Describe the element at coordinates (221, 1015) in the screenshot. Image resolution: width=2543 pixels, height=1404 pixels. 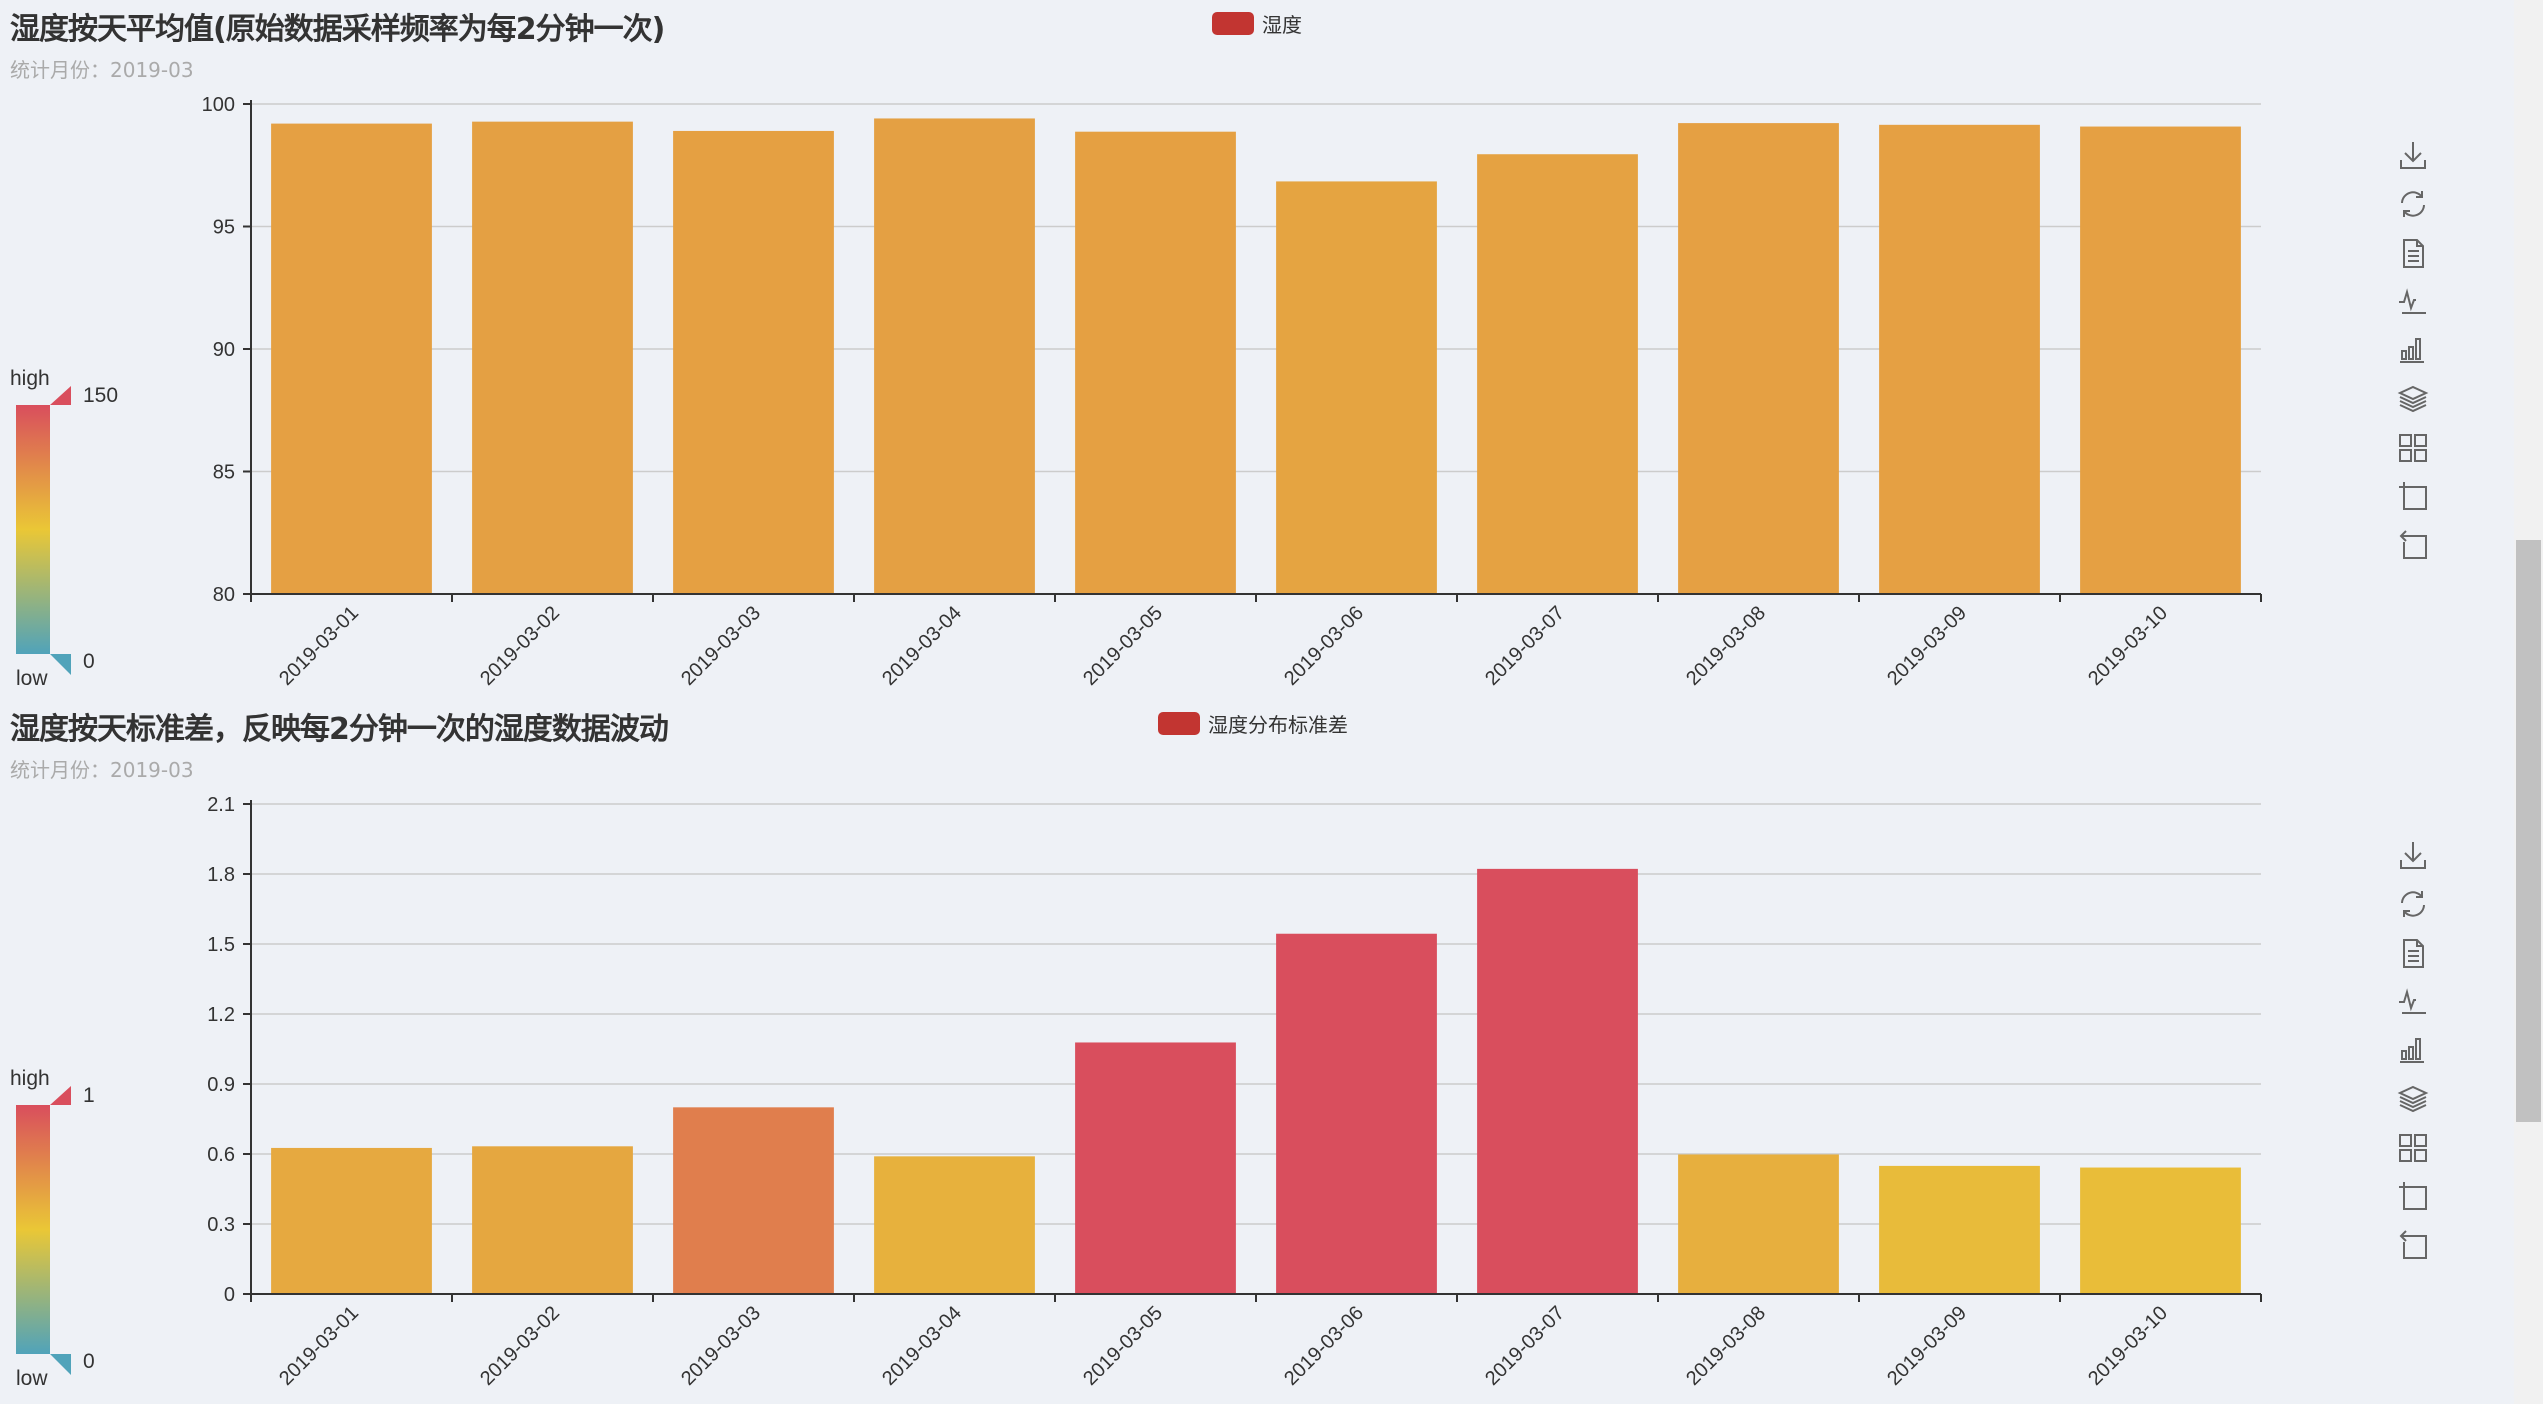
I see `y-tick-label: 1.2` at that location.